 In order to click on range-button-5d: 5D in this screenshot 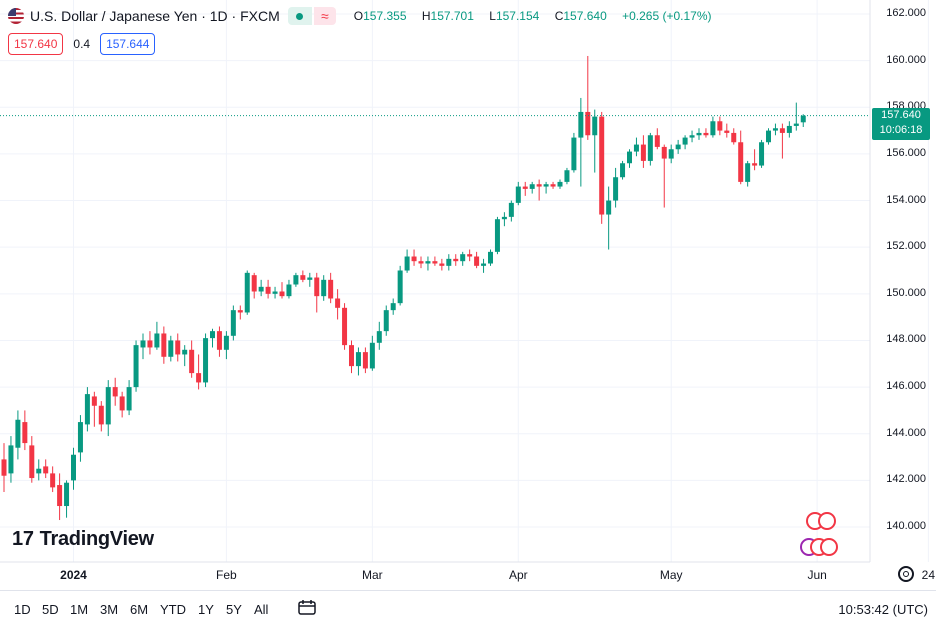, I will do `click(50, 609)`.